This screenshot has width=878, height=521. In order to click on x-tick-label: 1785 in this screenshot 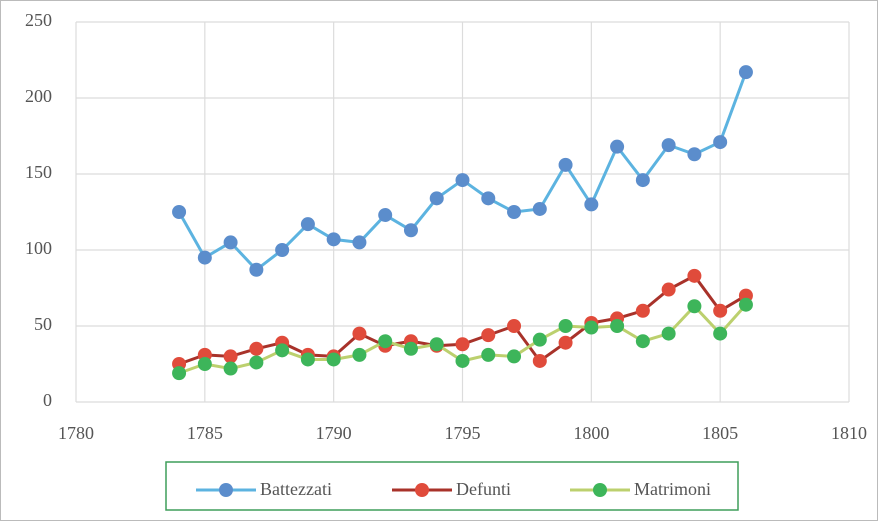, I will do `click(205, 433)`.